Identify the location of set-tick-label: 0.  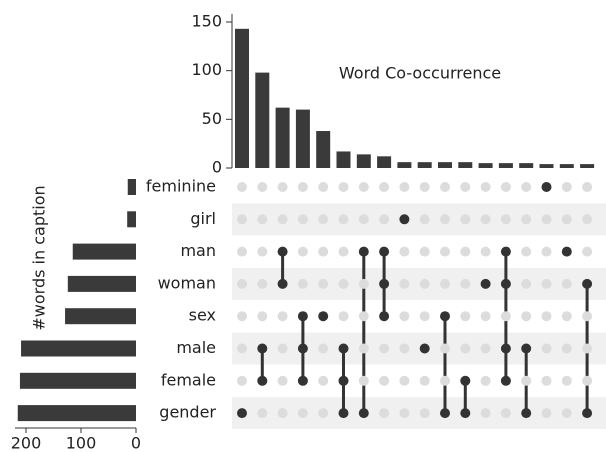
(136, 443).